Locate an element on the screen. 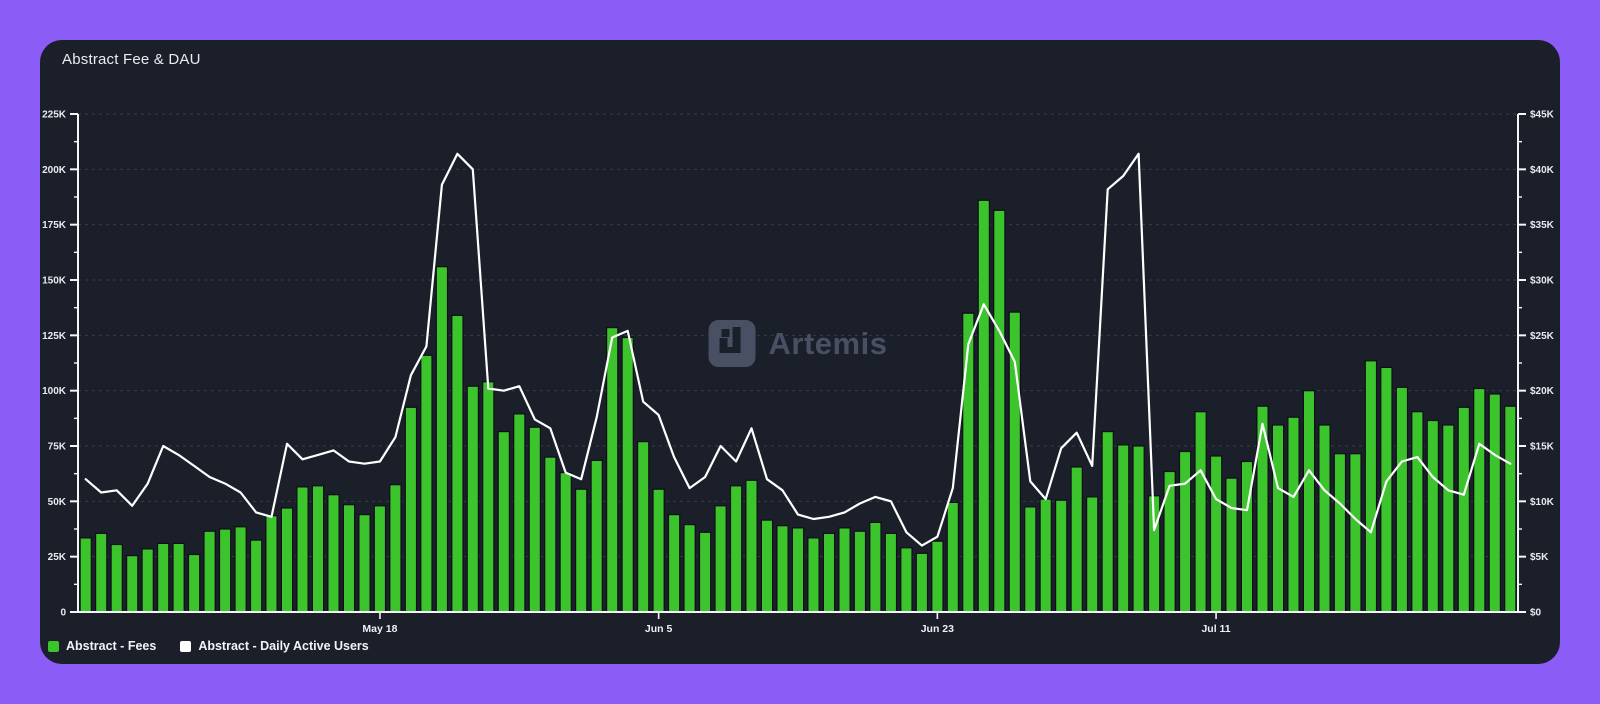 Image resolution: width=1600 pixels, height=704 pixels. legend-item-fees: Abstract - Fees is located at coordinates (102, 646).